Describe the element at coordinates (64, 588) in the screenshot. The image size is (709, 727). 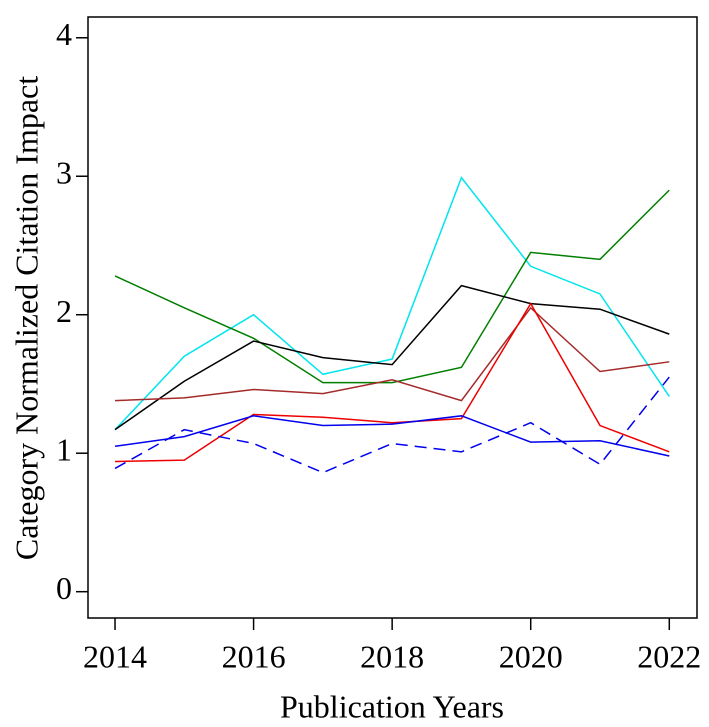
I see `y-tick-label: 0` at that location.